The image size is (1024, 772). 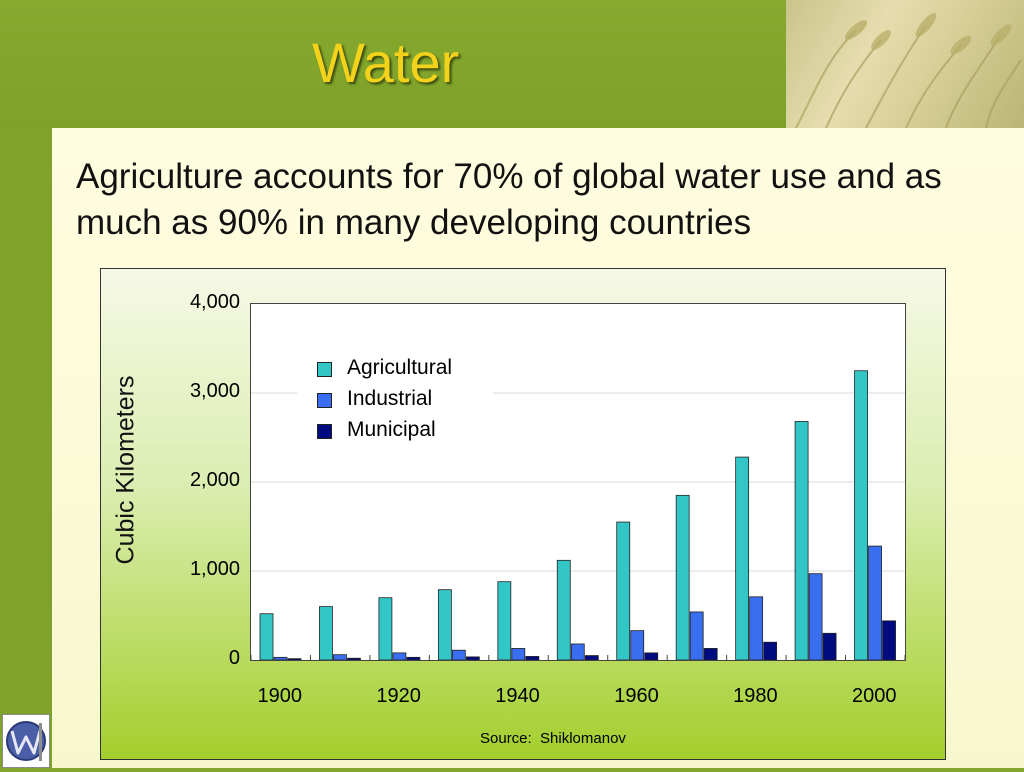 What do you see at coordinates (770, 651) in the screenshot?
I see `bar-municipal-1980` at bounding box center [770, 651].